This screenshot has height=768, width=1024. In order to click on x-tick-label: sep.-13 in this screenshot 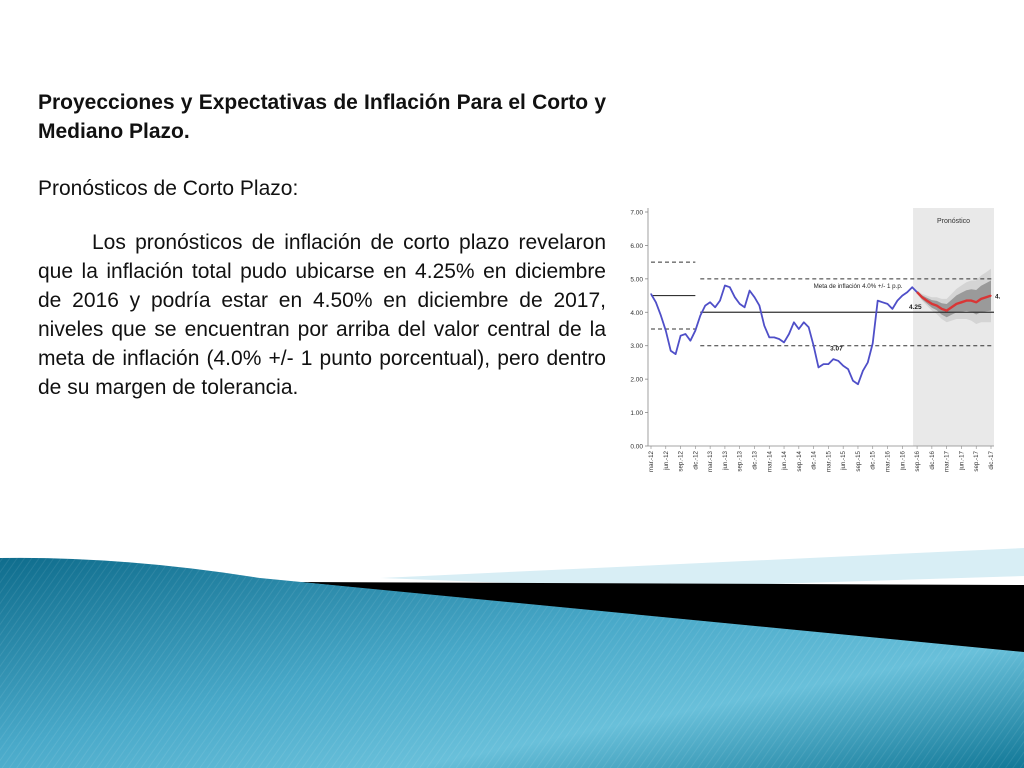, I will do `click(740, 460)`.